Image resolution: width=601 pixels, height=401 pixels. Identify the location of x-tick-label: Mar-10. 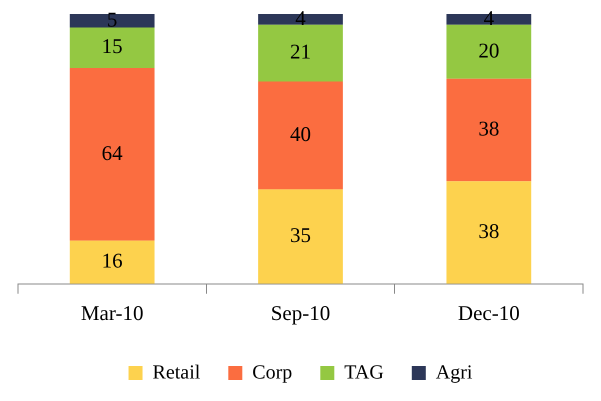
(112, 312).